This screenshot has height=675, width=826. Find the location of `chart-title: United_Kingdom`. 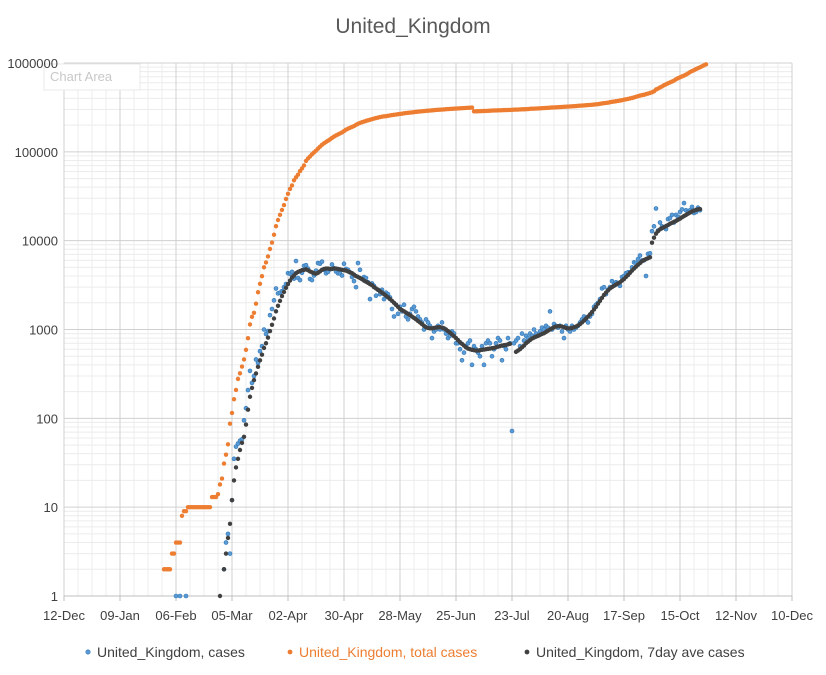

chart-title: United_Kingdom is located at coordinates (412, 26).